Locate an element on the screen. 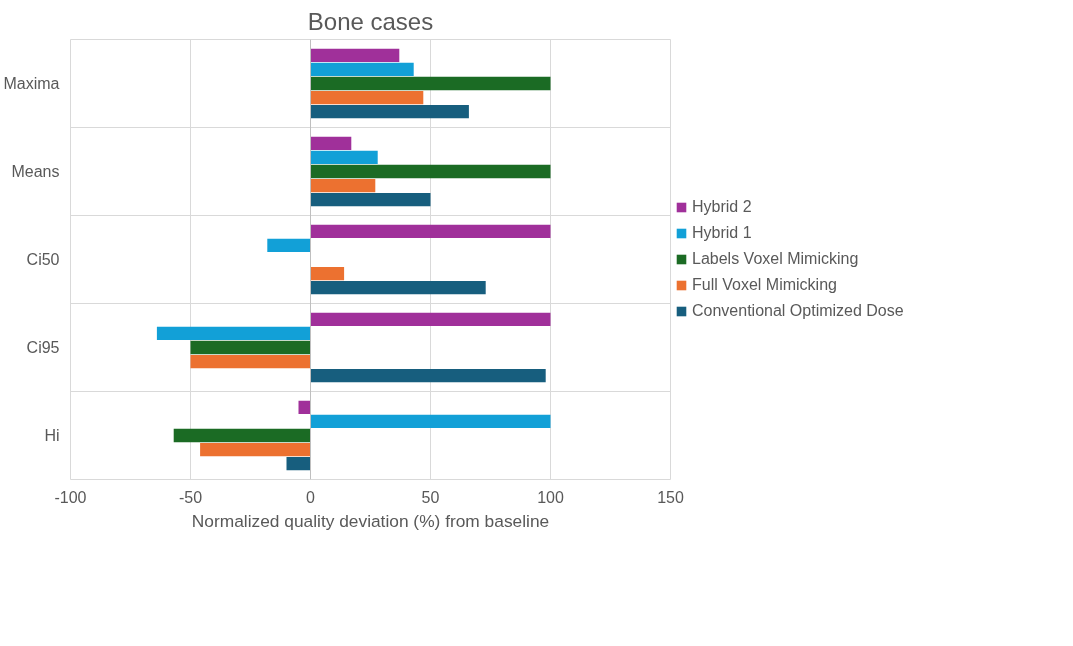 The image size is (1073, 646). legend-label: Conventional Optimized Dose is located at coordinates (798, 311).